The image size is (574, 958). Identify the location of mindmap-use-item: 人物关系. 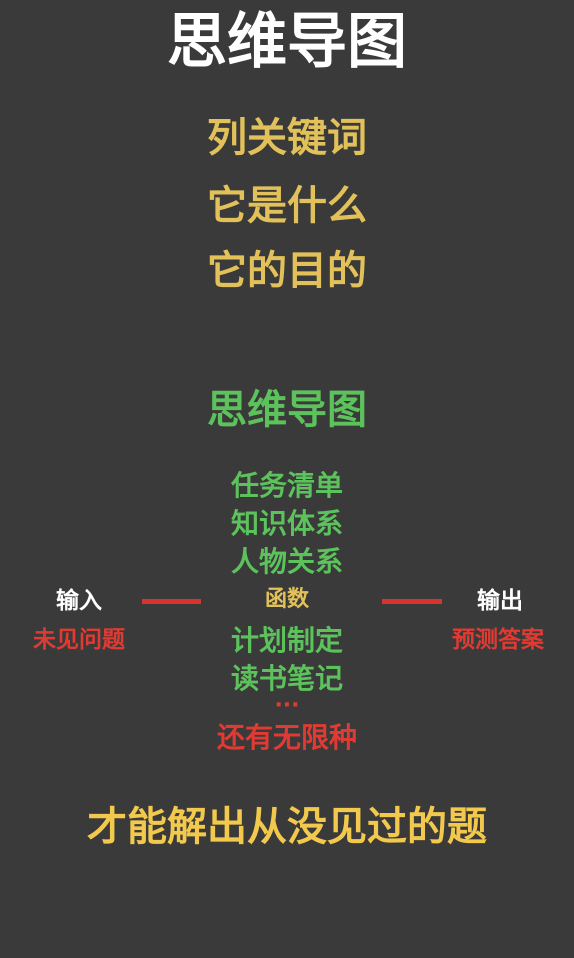
(286, 561).